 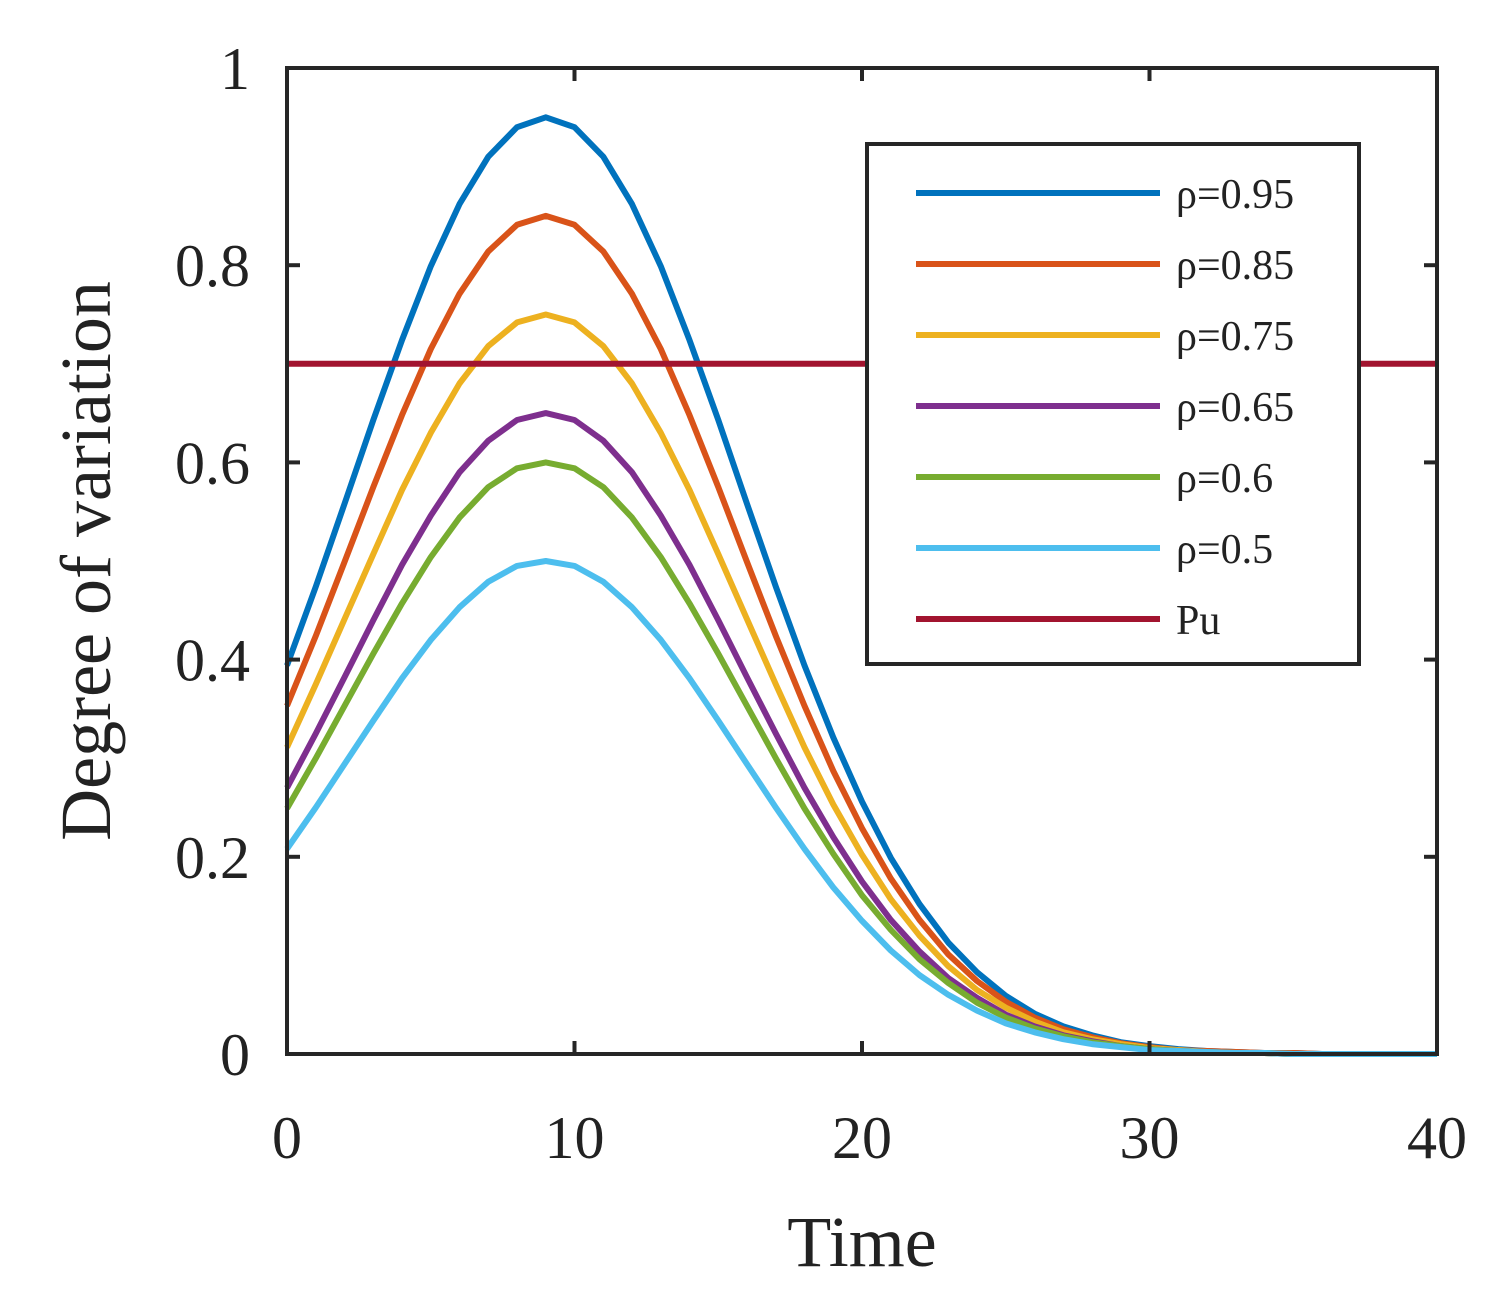 What do you see at coordinates (1224, 479) in the screenshot?
I see `legend-label: ρ=0.6` at bounding box center [1224, 479].